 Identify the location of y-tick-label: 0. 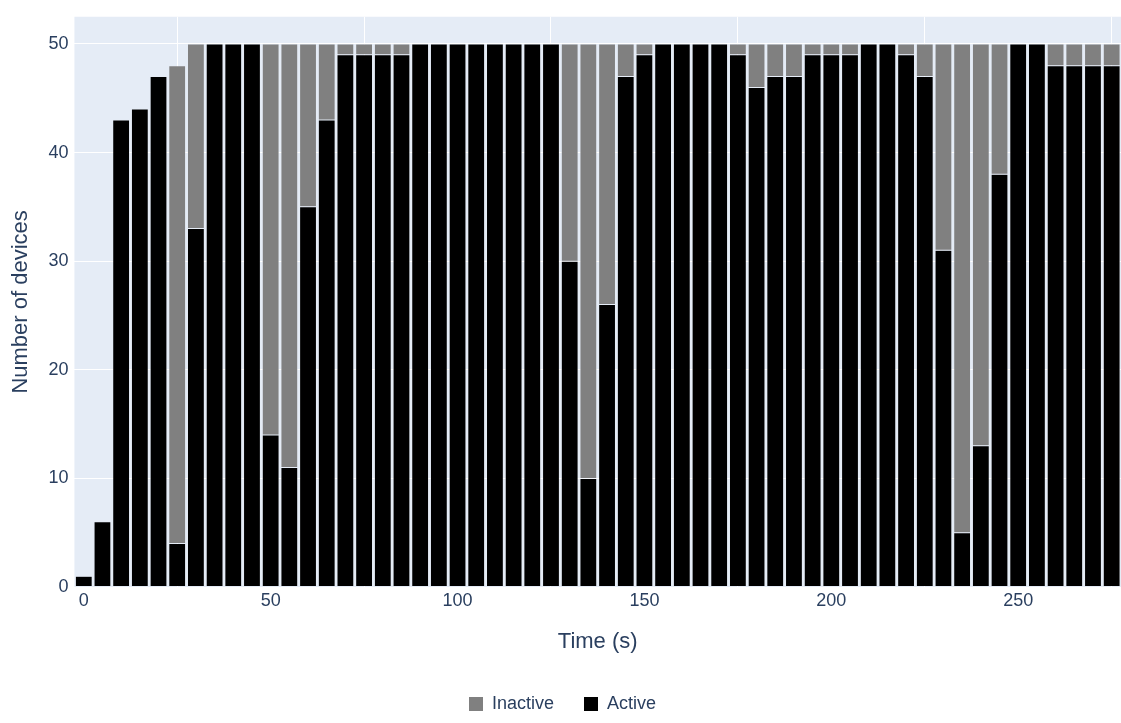
(63, 585).